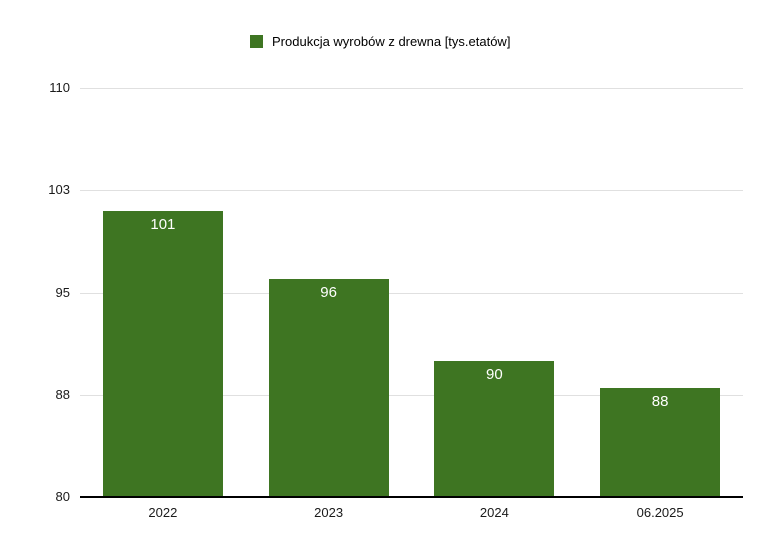 The height and width of the screenshot is (557, 760). What do you see at coordinates (328, 292) in the screenshot?
I see `bar-value-label: 96` at bounding box center [328, 292].